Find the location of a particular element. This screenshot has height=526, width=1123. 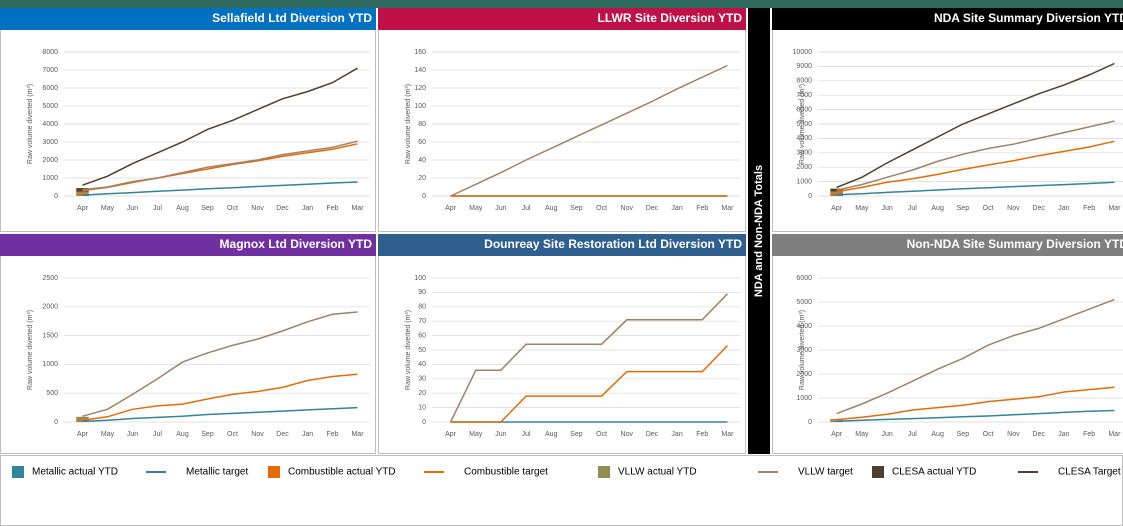

legend-label: CLESA Target is located at coordinates (1089, 472).